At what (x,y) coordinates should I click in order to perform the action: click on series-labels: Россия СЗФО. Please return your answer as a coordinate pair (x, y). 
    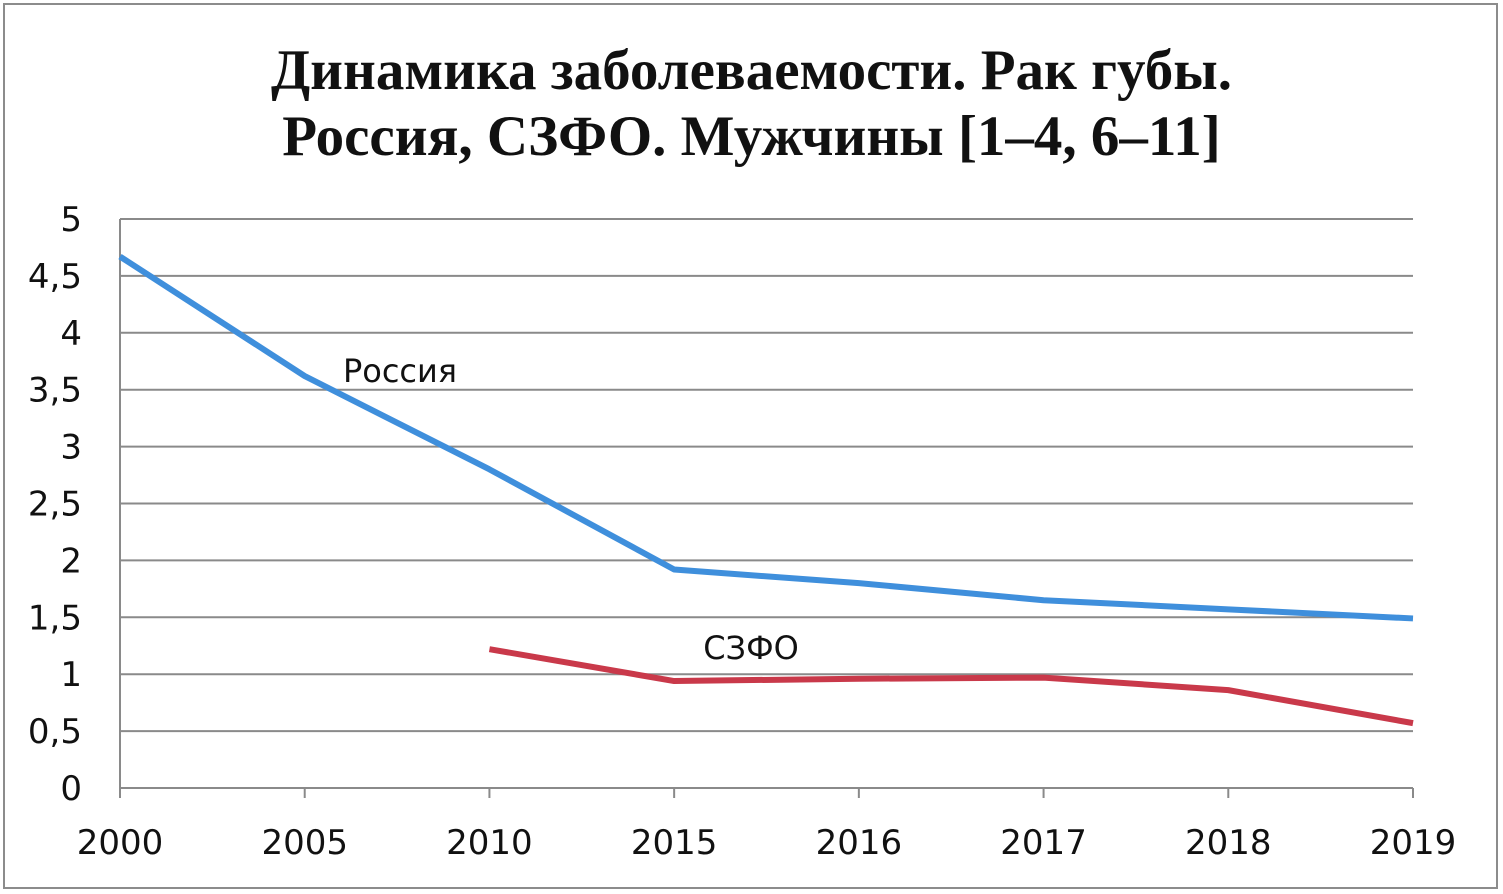
    Looking at the image, I should click on (571, 509).